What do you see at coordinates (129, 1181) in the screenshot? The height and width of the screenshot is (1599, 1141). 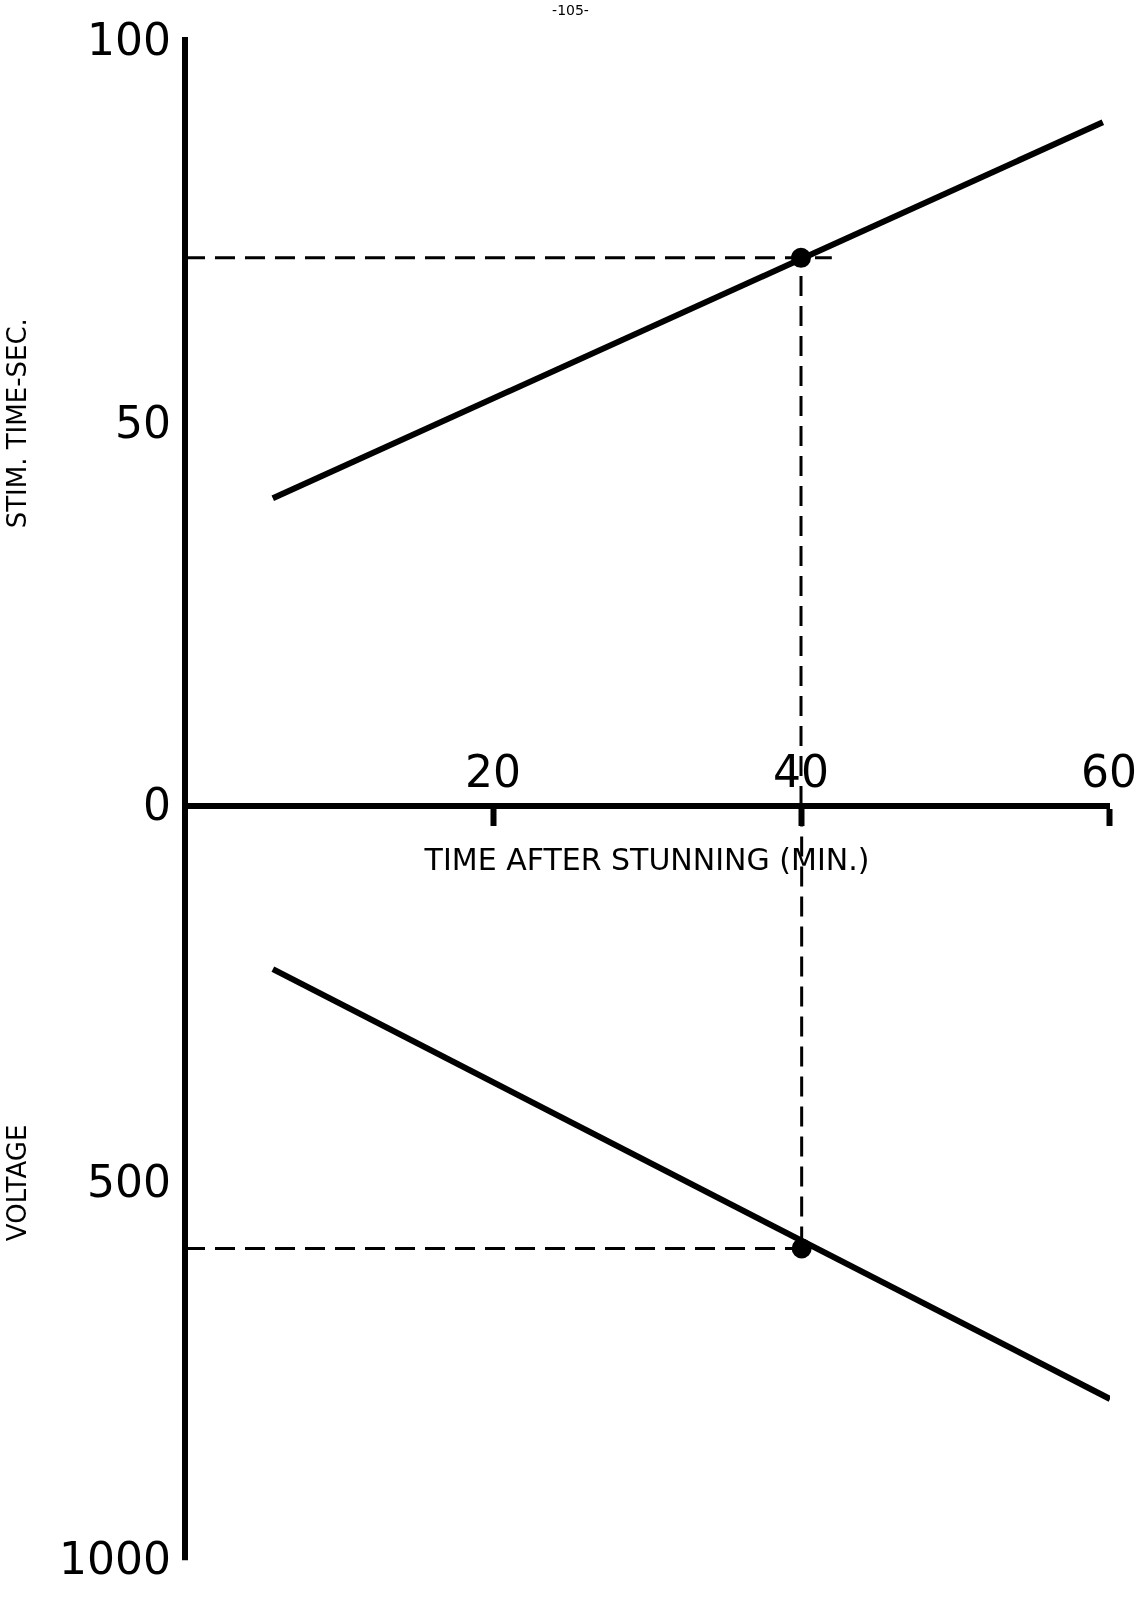 I see `y-tick-label: 500` at bounding box center [129, 1181].